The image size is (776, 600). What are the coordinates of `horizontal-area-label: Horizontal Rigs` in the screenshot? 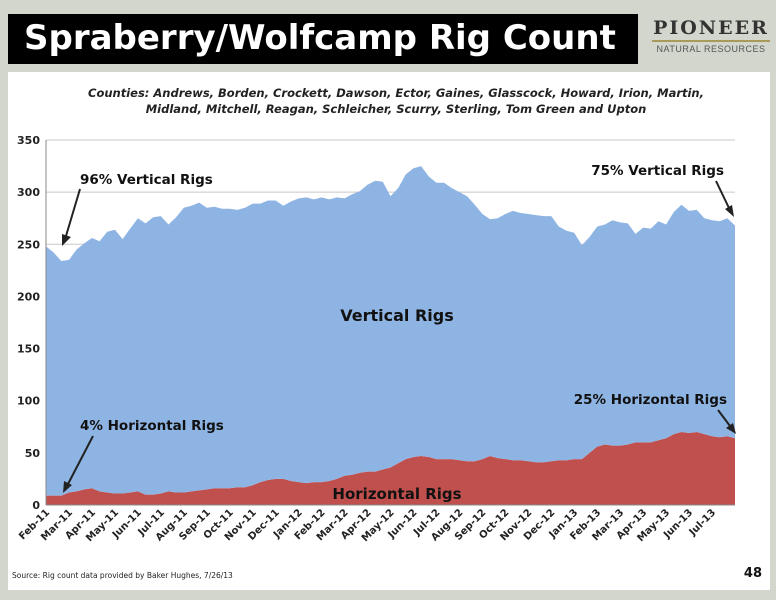 It's located at (396, 494).